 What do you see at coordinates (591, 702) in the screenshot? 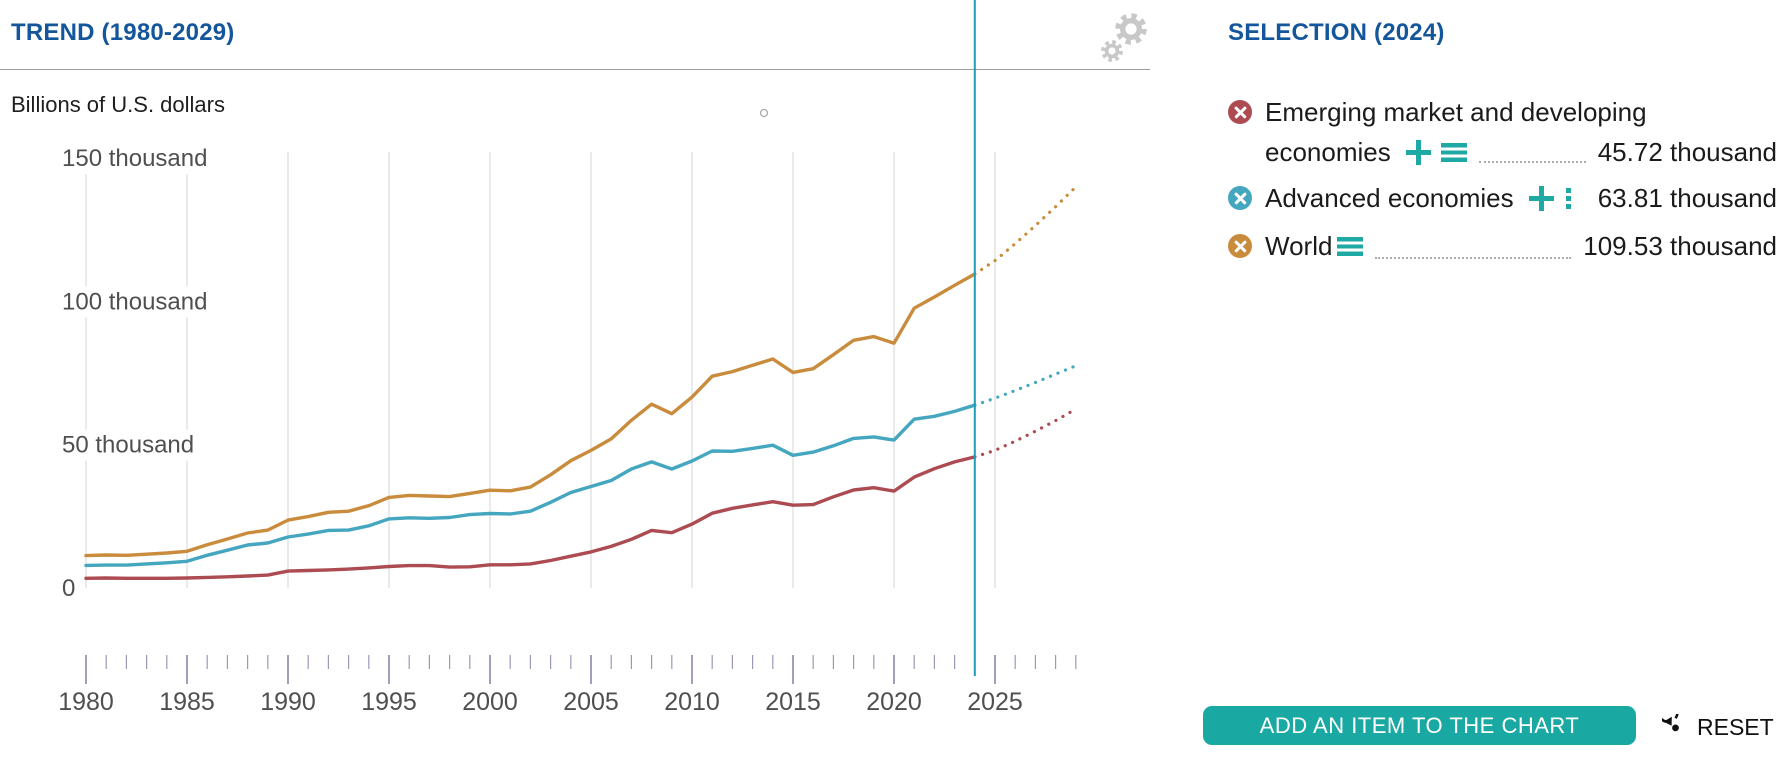
I see `x-tick-label: 2005` at bounding box center [591, 702].